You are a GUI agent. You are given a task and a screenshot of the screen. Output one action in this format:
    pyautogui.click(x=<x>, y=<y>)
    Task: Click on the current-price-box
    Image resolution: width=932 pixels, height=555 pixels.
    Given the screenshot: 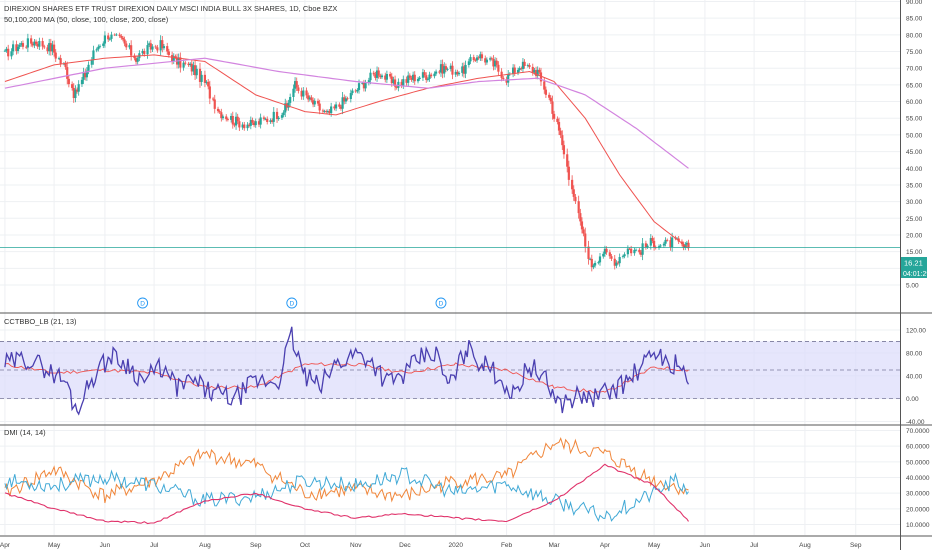 What is the action you would take?
    pyautogui.click(x=914, y=262)
    